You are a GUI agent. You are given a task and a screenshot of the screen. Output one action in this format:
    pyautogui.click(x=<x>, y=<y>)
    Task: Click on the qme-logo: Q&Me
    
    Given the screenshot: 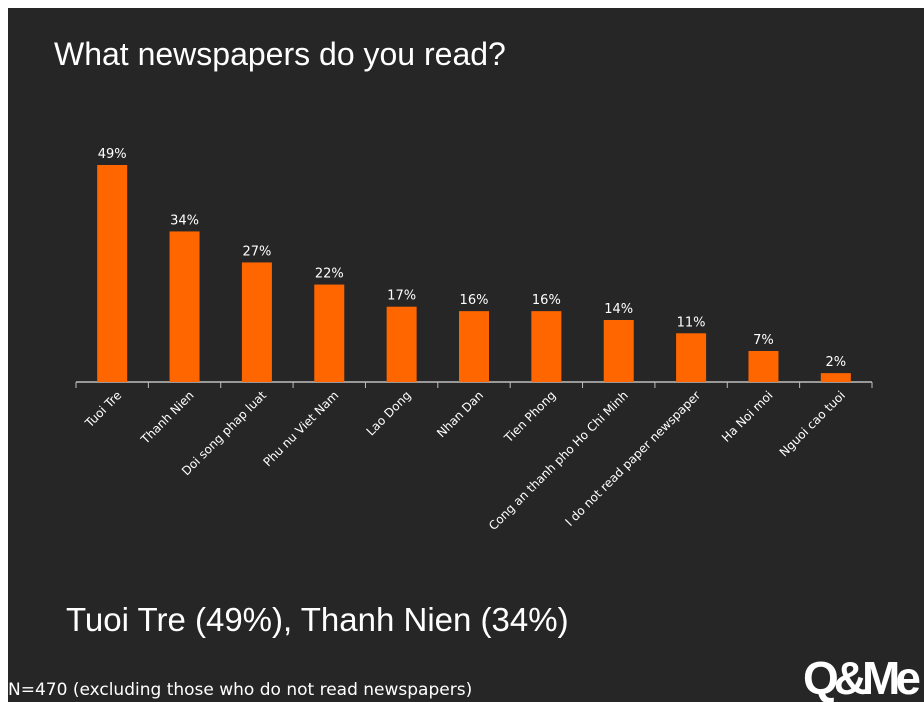 What is the action you would take?
    pyautogui.click(x=862, y=677)
    